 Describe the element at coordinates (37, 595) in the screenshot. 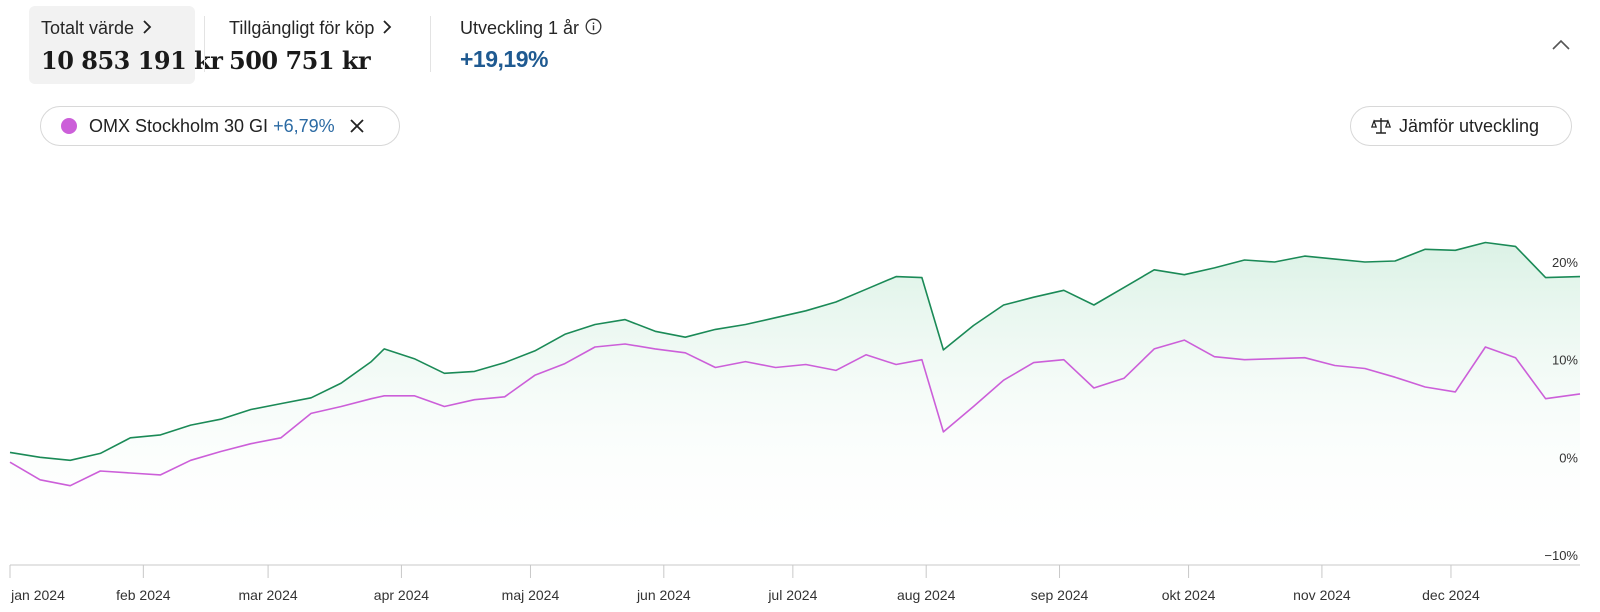

I see `x-tick-label: jan 2024` at that location.